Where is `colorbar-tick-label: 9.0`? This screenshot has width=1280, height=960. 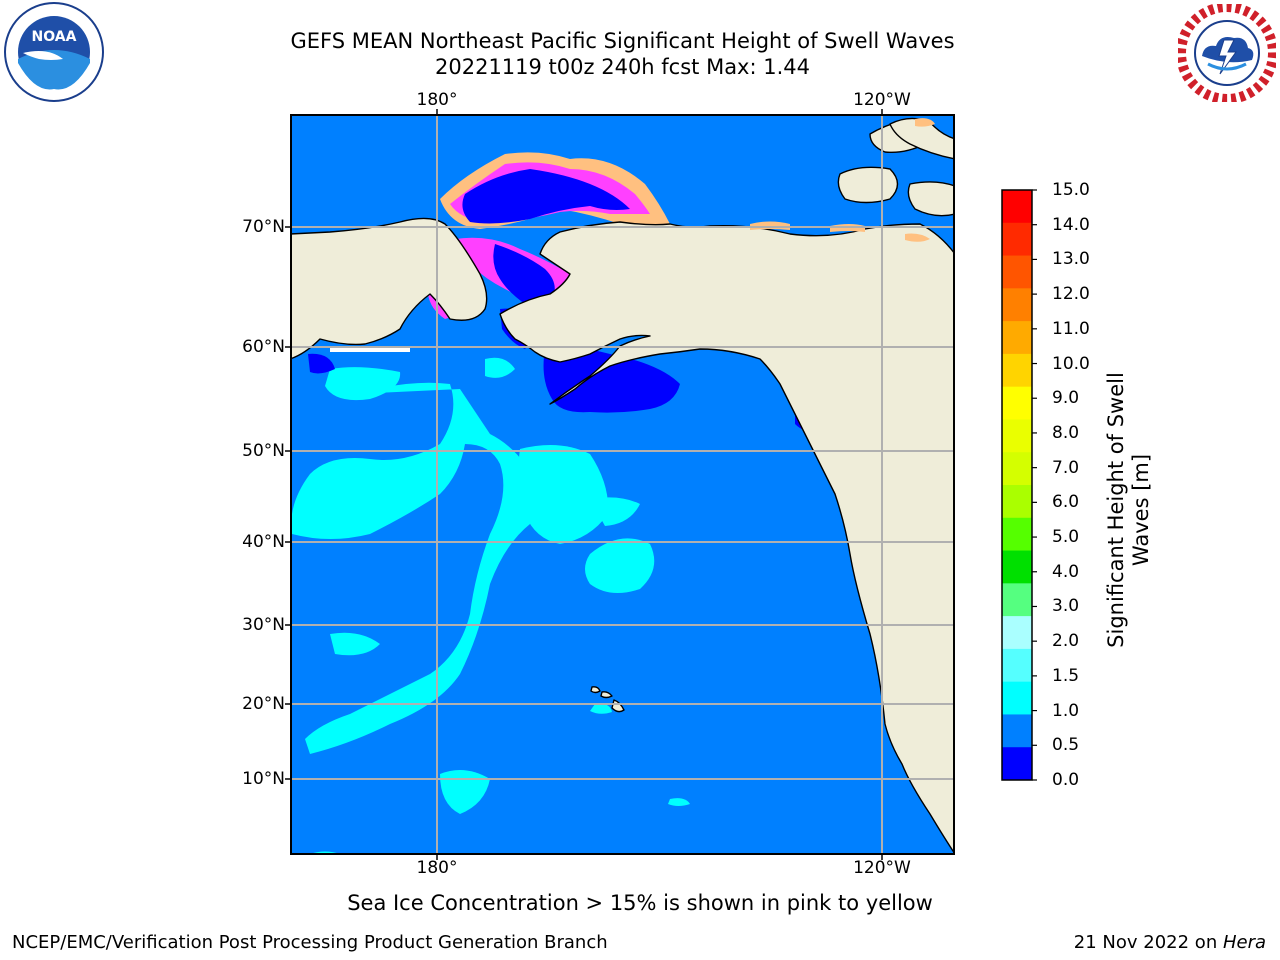 colorbar-tick-label: 9.0 is located at coordinates (1066, 398).